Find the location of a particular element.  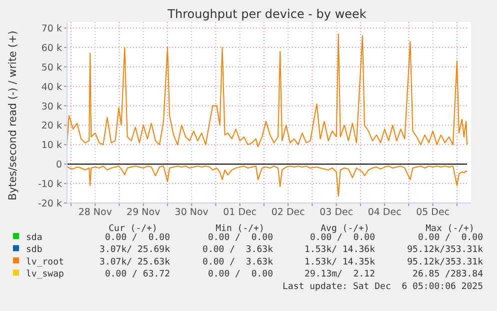

legend-label: sdb is located at coordinates (34, 250).